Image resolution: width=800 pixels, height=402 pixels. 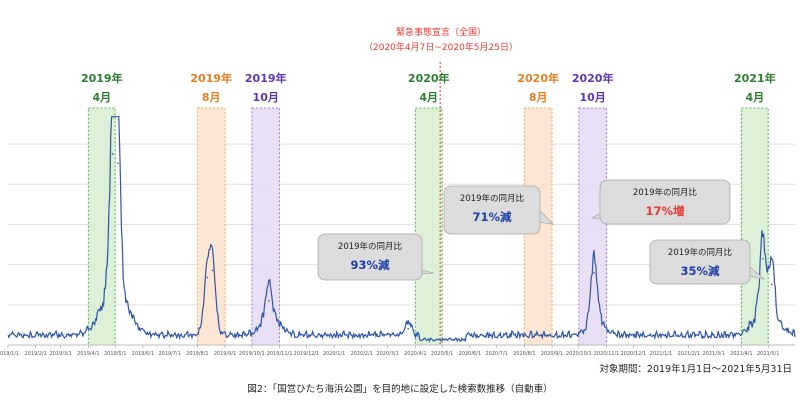 I want to click on x-tick-label: 2020/7/1, so click(x=496, y=354).